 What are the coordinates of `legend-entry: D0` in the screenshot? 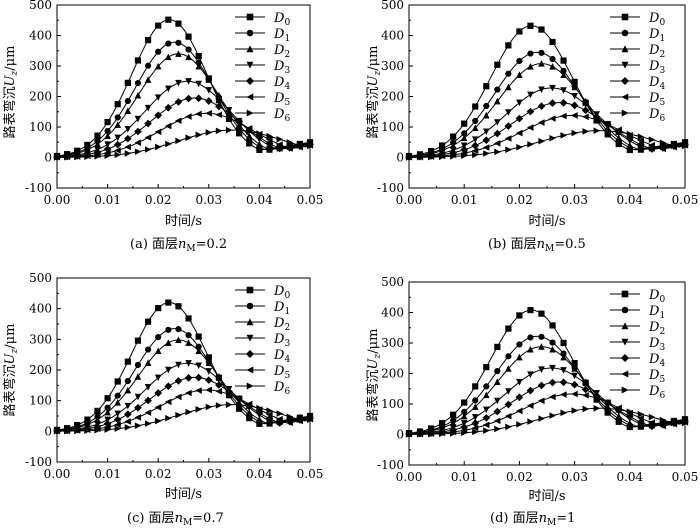 It's located at (262, 292).